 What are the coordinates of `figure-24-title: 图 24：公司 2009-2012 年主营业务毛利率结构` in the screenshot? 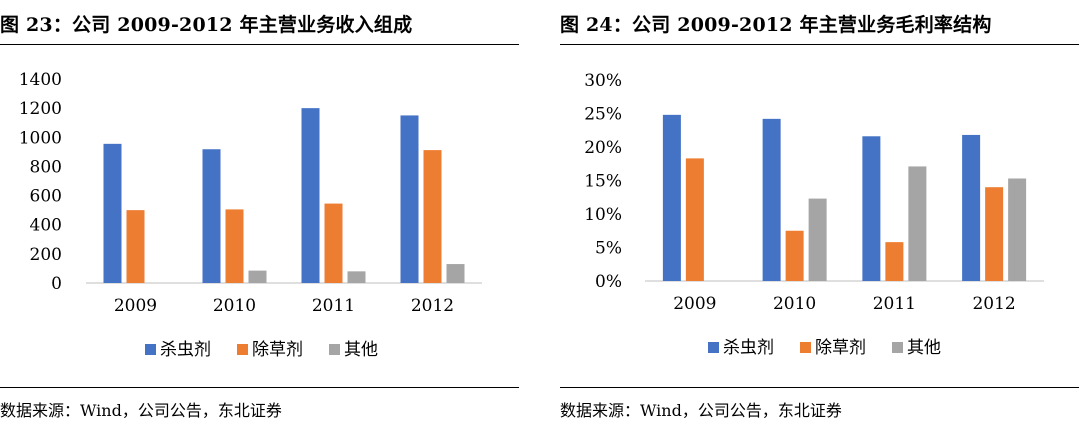 It's located at (776, 25).